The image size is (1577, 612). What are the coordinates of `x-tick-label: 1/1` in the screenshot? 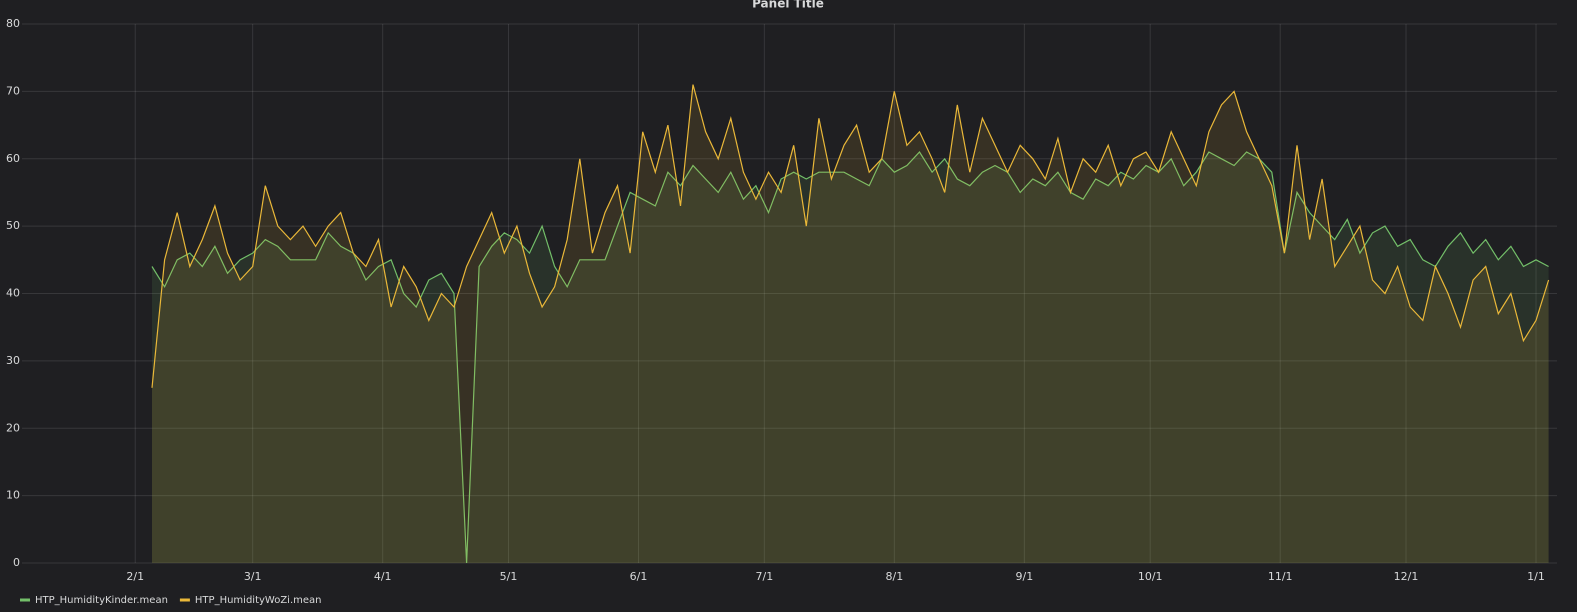 It's located at (1536, 576).